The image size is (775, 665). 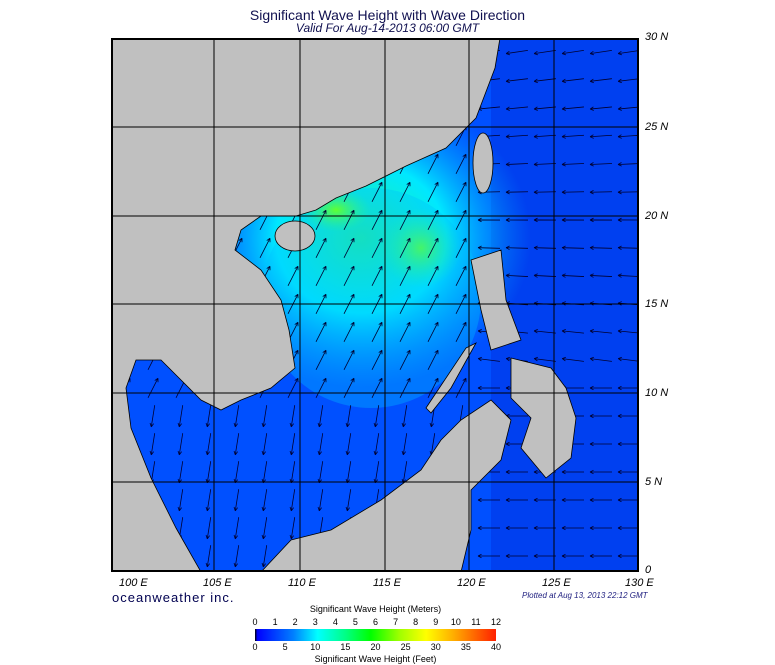 I want to click on land-taiwan, so click(x=483, y=163).